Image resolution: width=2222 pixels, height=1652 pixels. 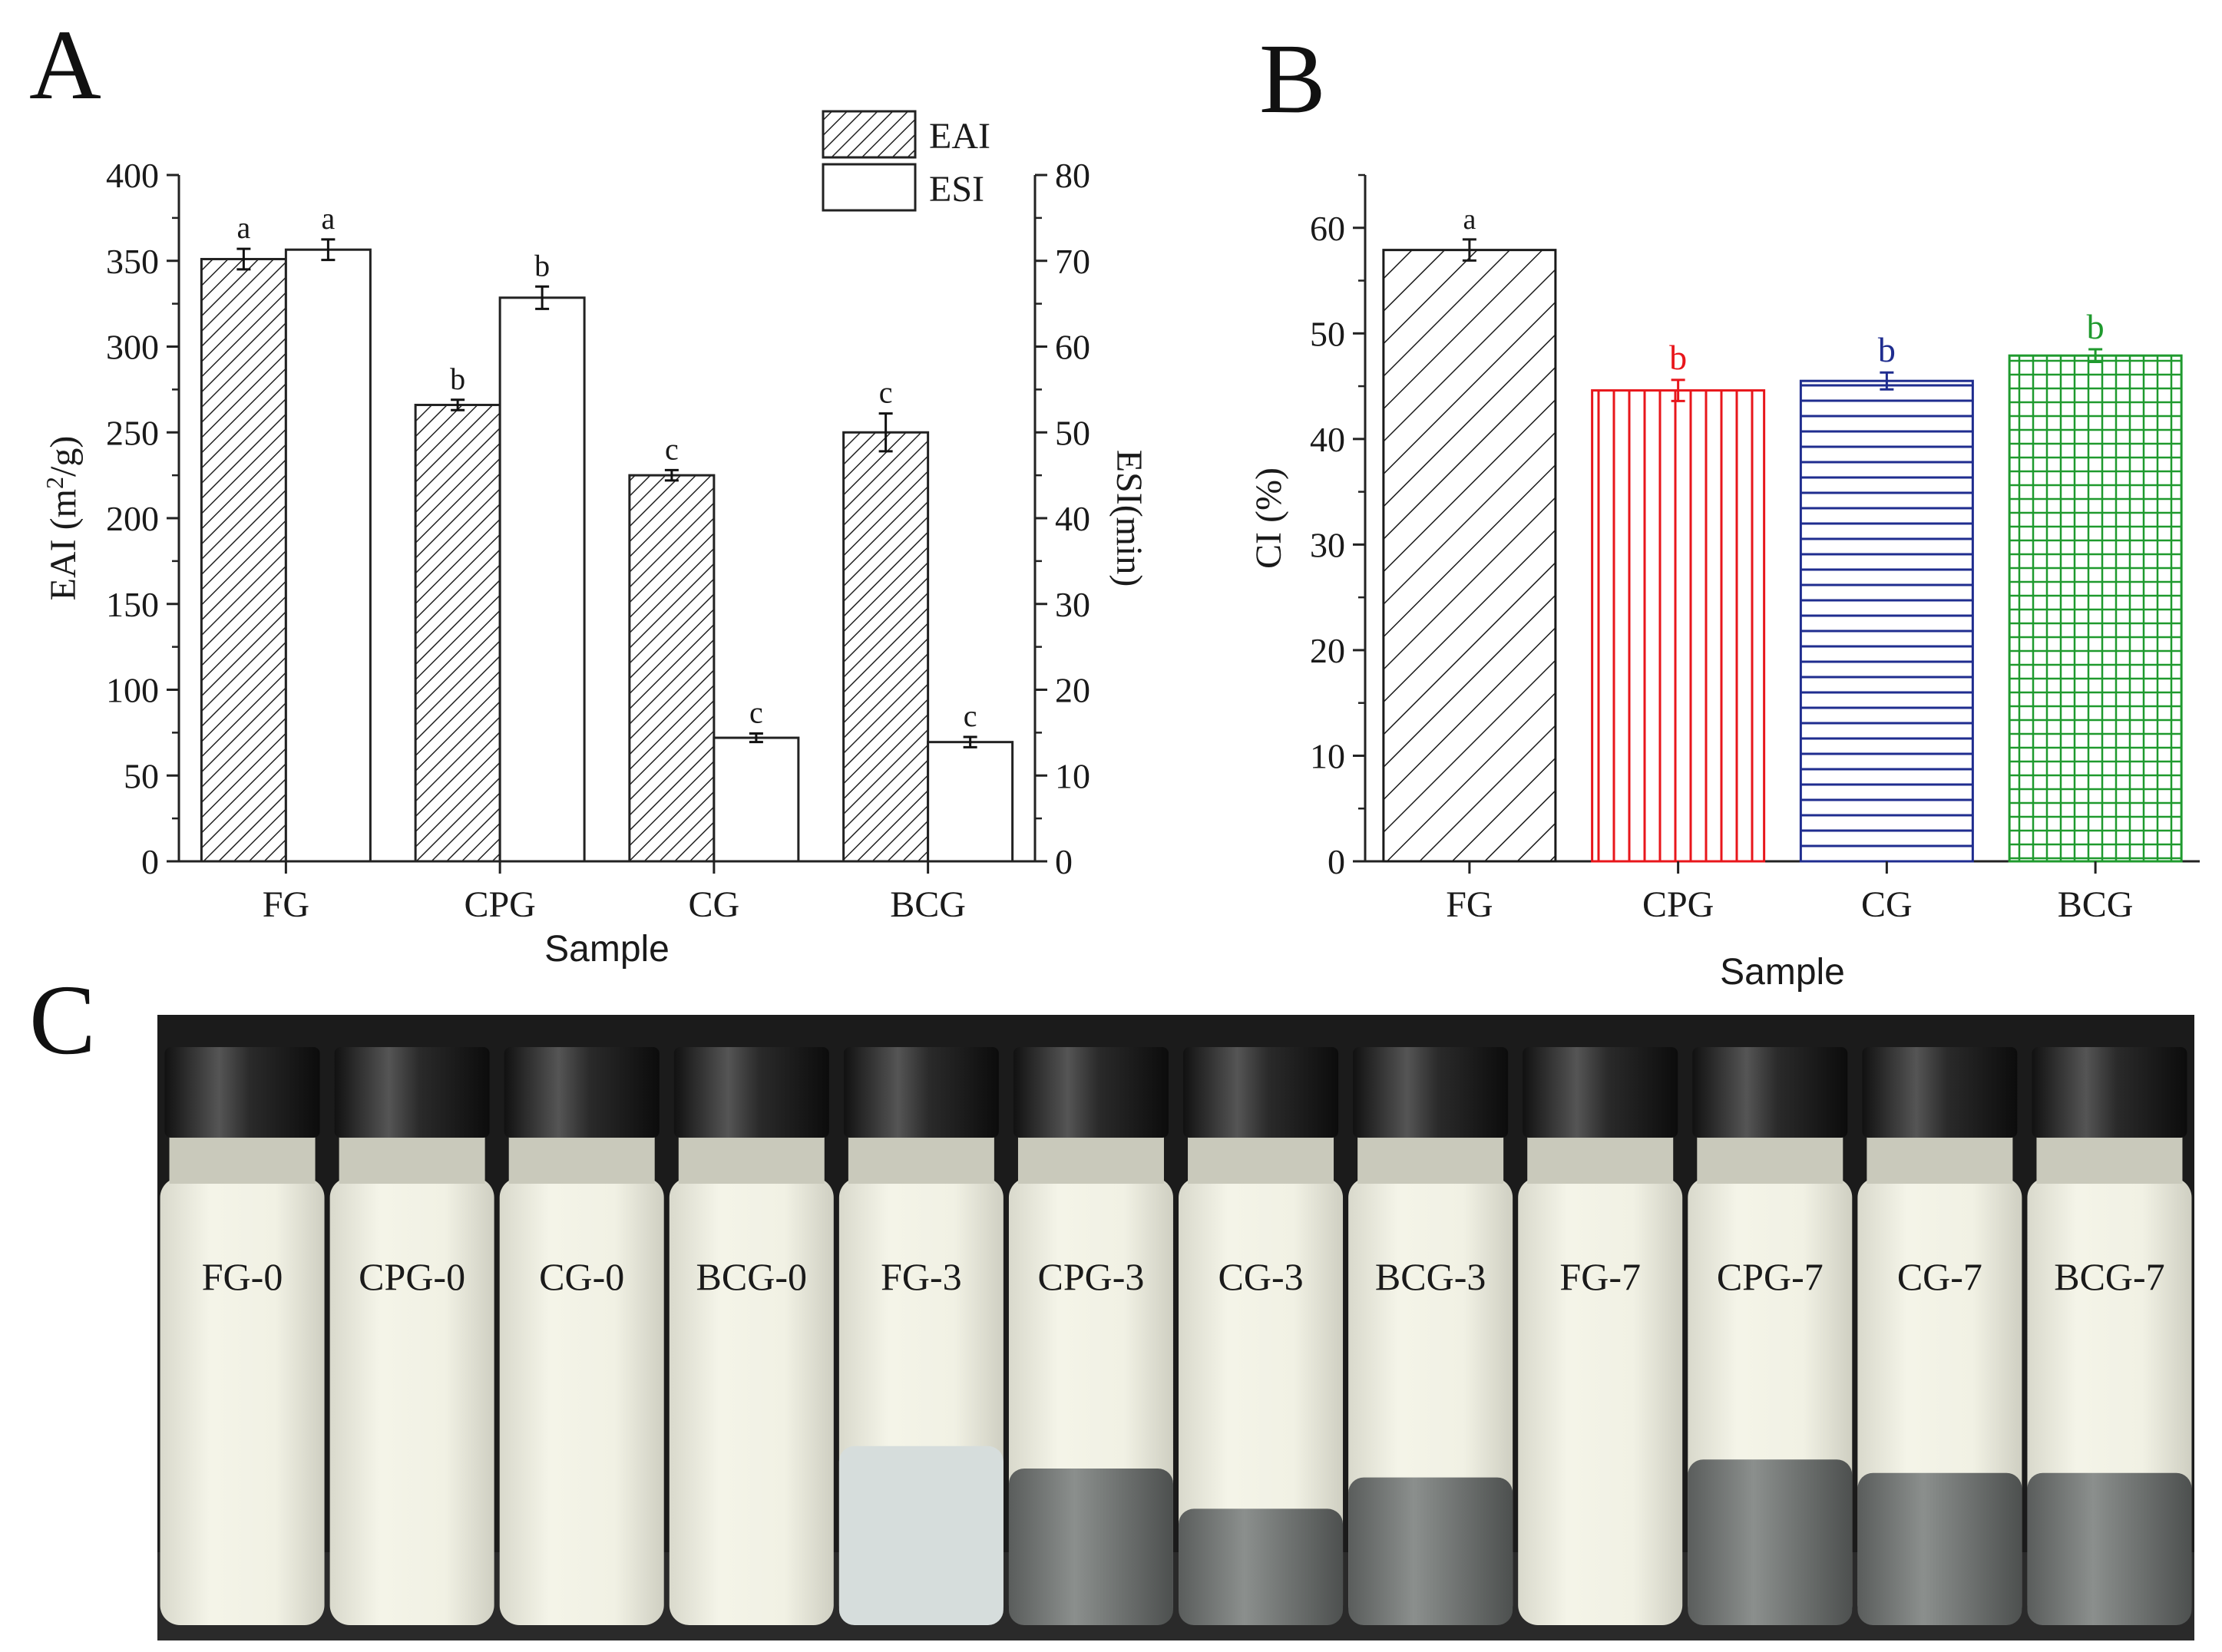 I want to click on b-y-tick-label: 60, so click(x=1327, y=228).